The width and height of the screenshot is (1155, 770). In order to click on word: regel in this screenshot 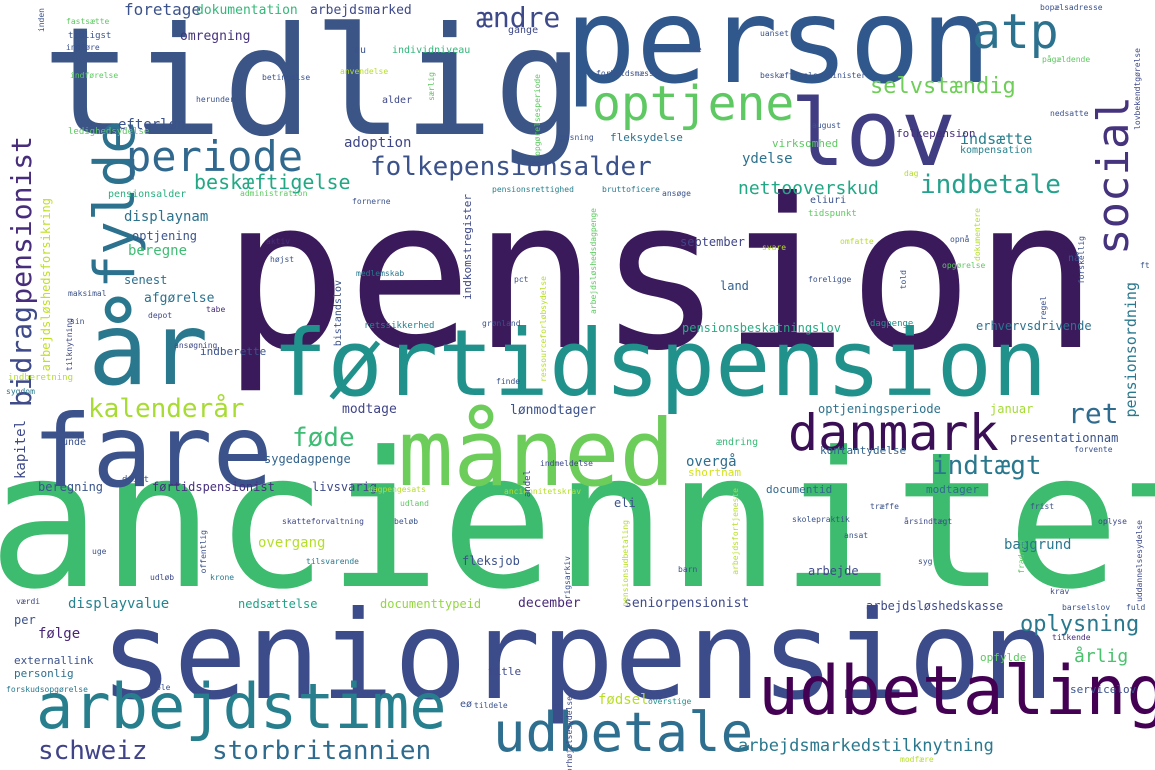, I will do `click(1043, 308)`.